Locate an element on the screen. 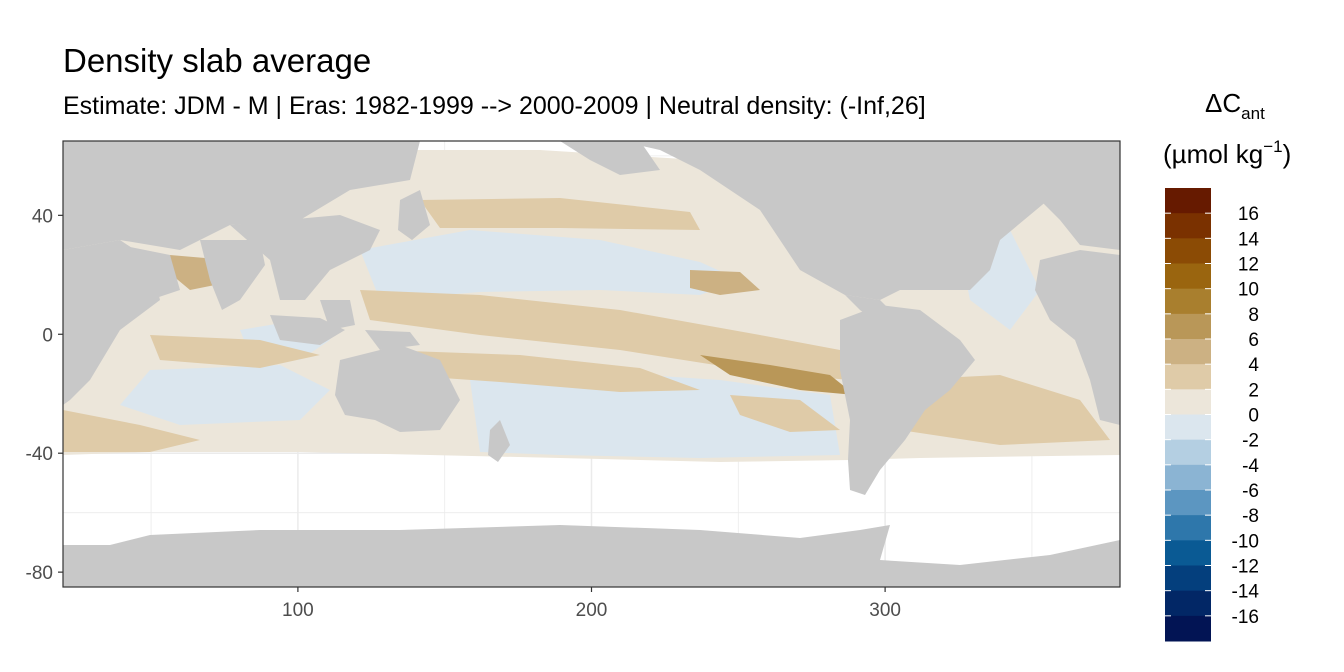 The image size is (1344, 672). x-tick-label: 100 is located at coordinates (298, 610).